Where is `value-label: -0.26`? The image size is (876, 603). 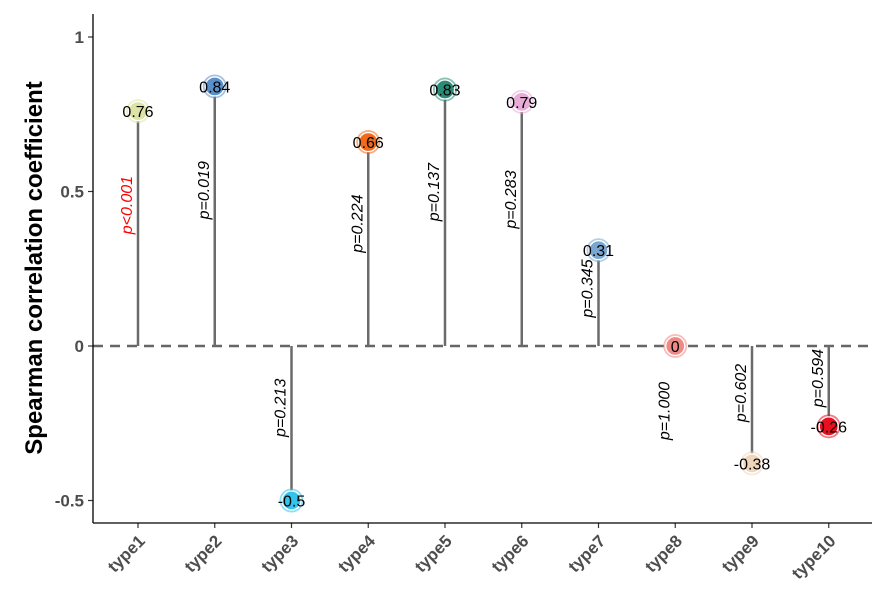
value-label: -0.26 is located at coordinates (829, 427).